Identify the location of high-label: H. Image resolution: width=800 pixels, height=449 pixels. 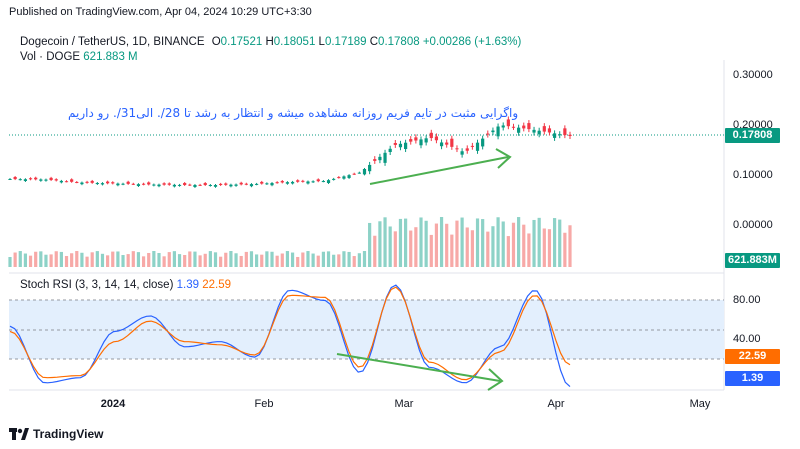
(269, 42).